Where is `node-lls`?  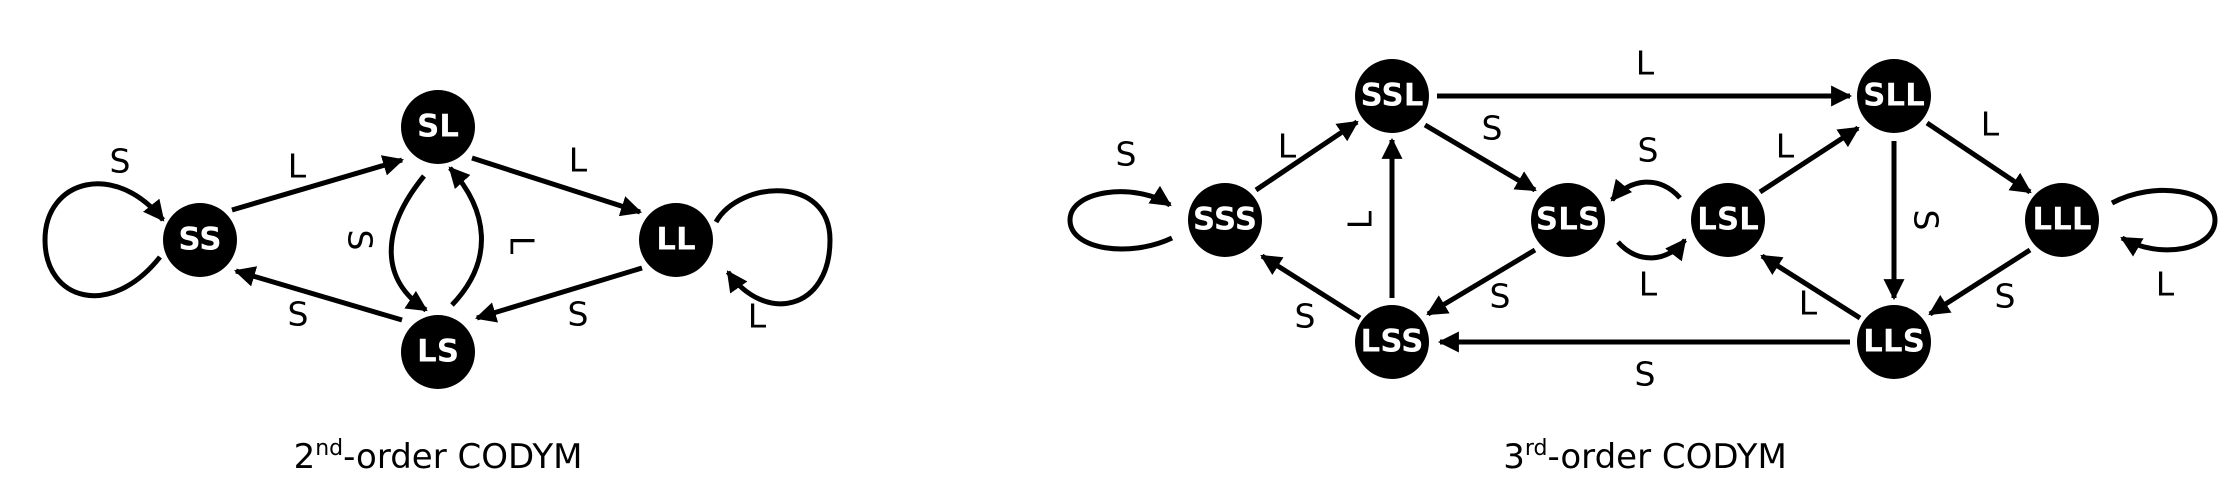
node-lls is located at coordinates (1894, 342).